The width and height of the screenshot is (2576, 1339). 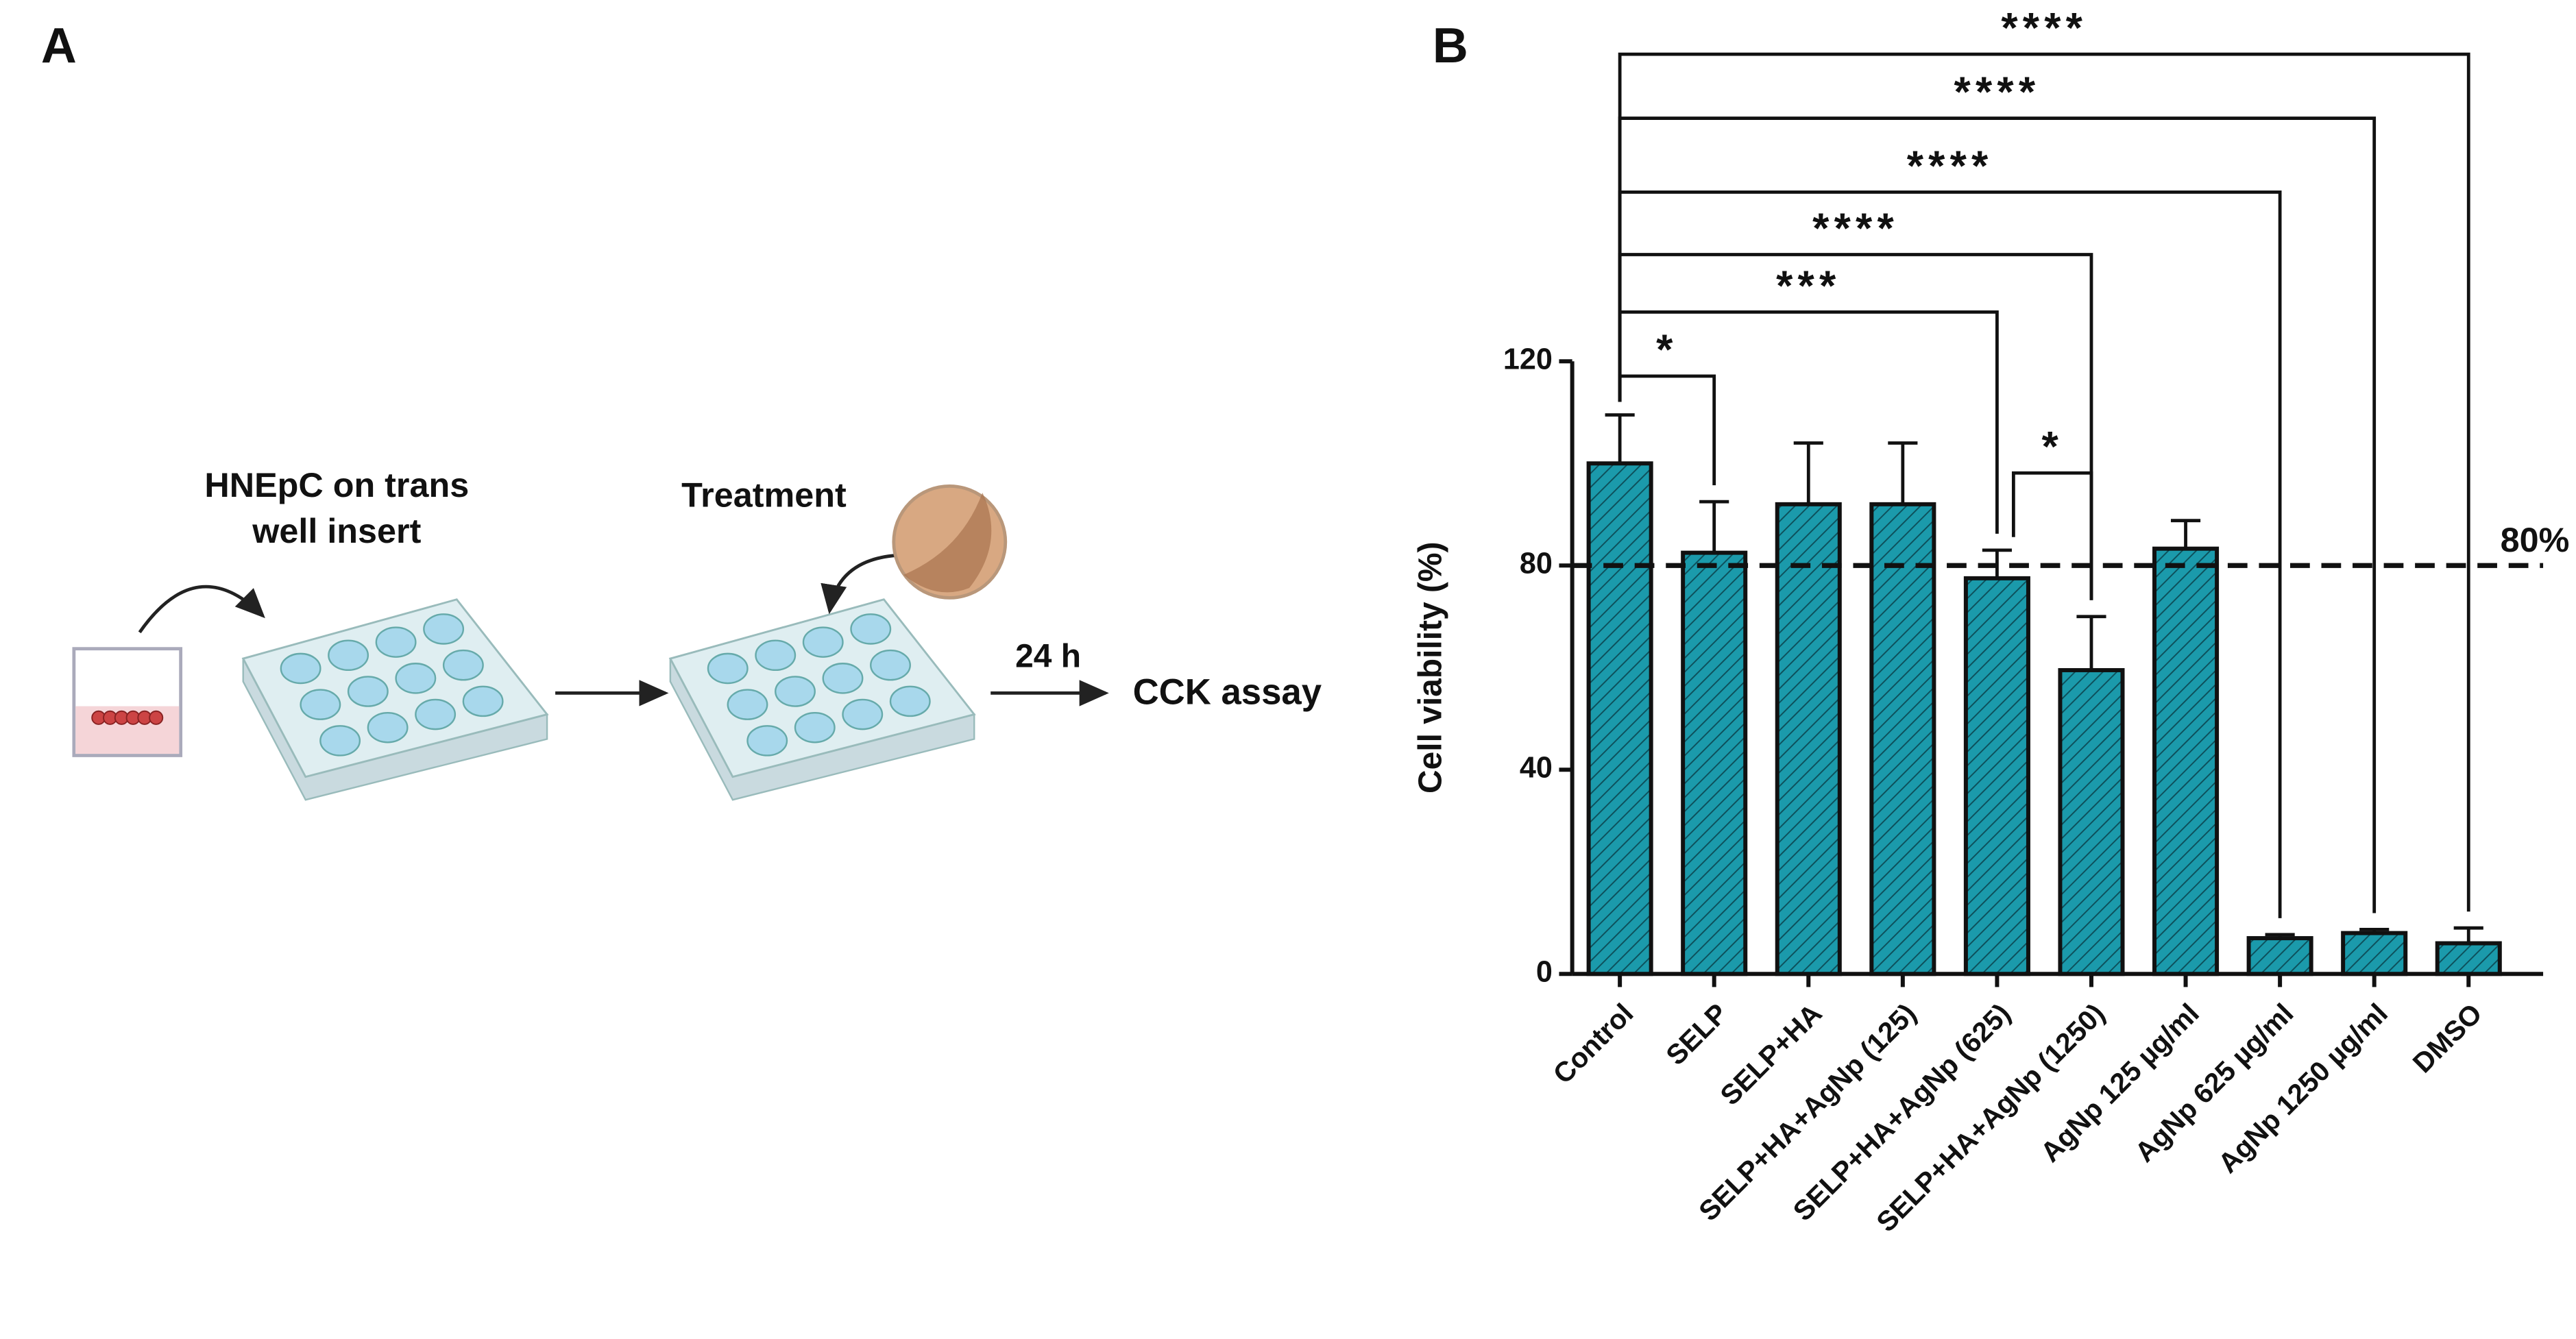 I want to click on time-label: 24 h, so click(x=1048, y=657).